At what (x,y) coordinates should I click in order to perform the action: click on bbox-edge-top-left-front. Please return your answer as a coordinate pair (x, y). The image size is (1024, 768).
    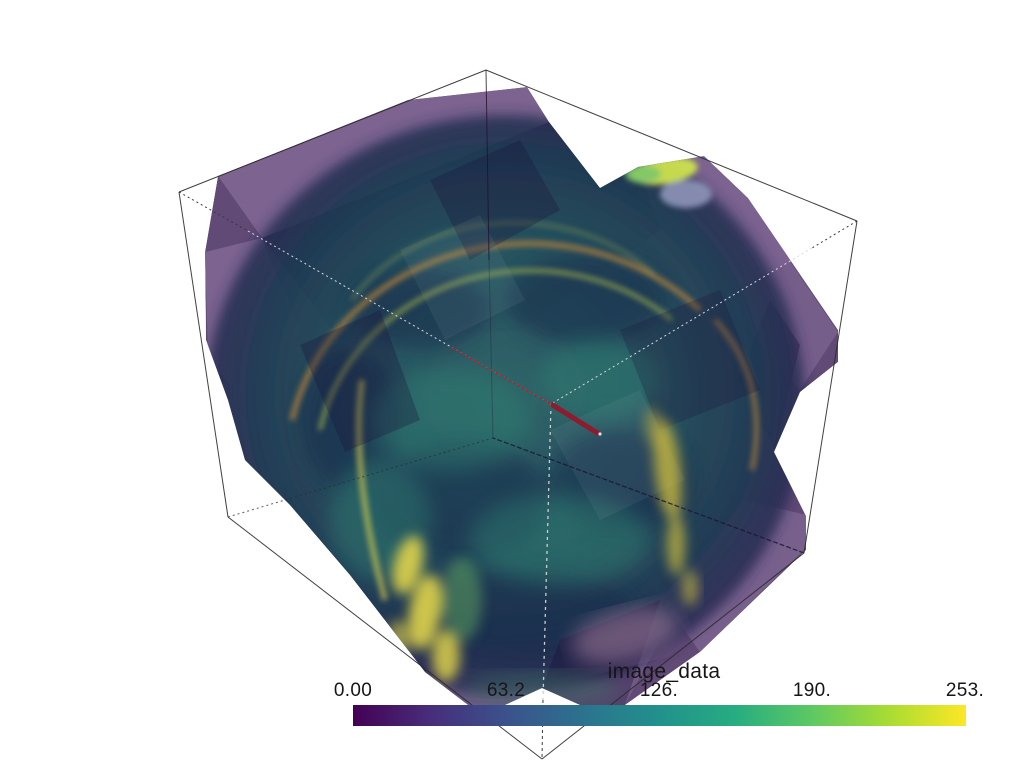
    Looking at the image, I should click on (213, 211).